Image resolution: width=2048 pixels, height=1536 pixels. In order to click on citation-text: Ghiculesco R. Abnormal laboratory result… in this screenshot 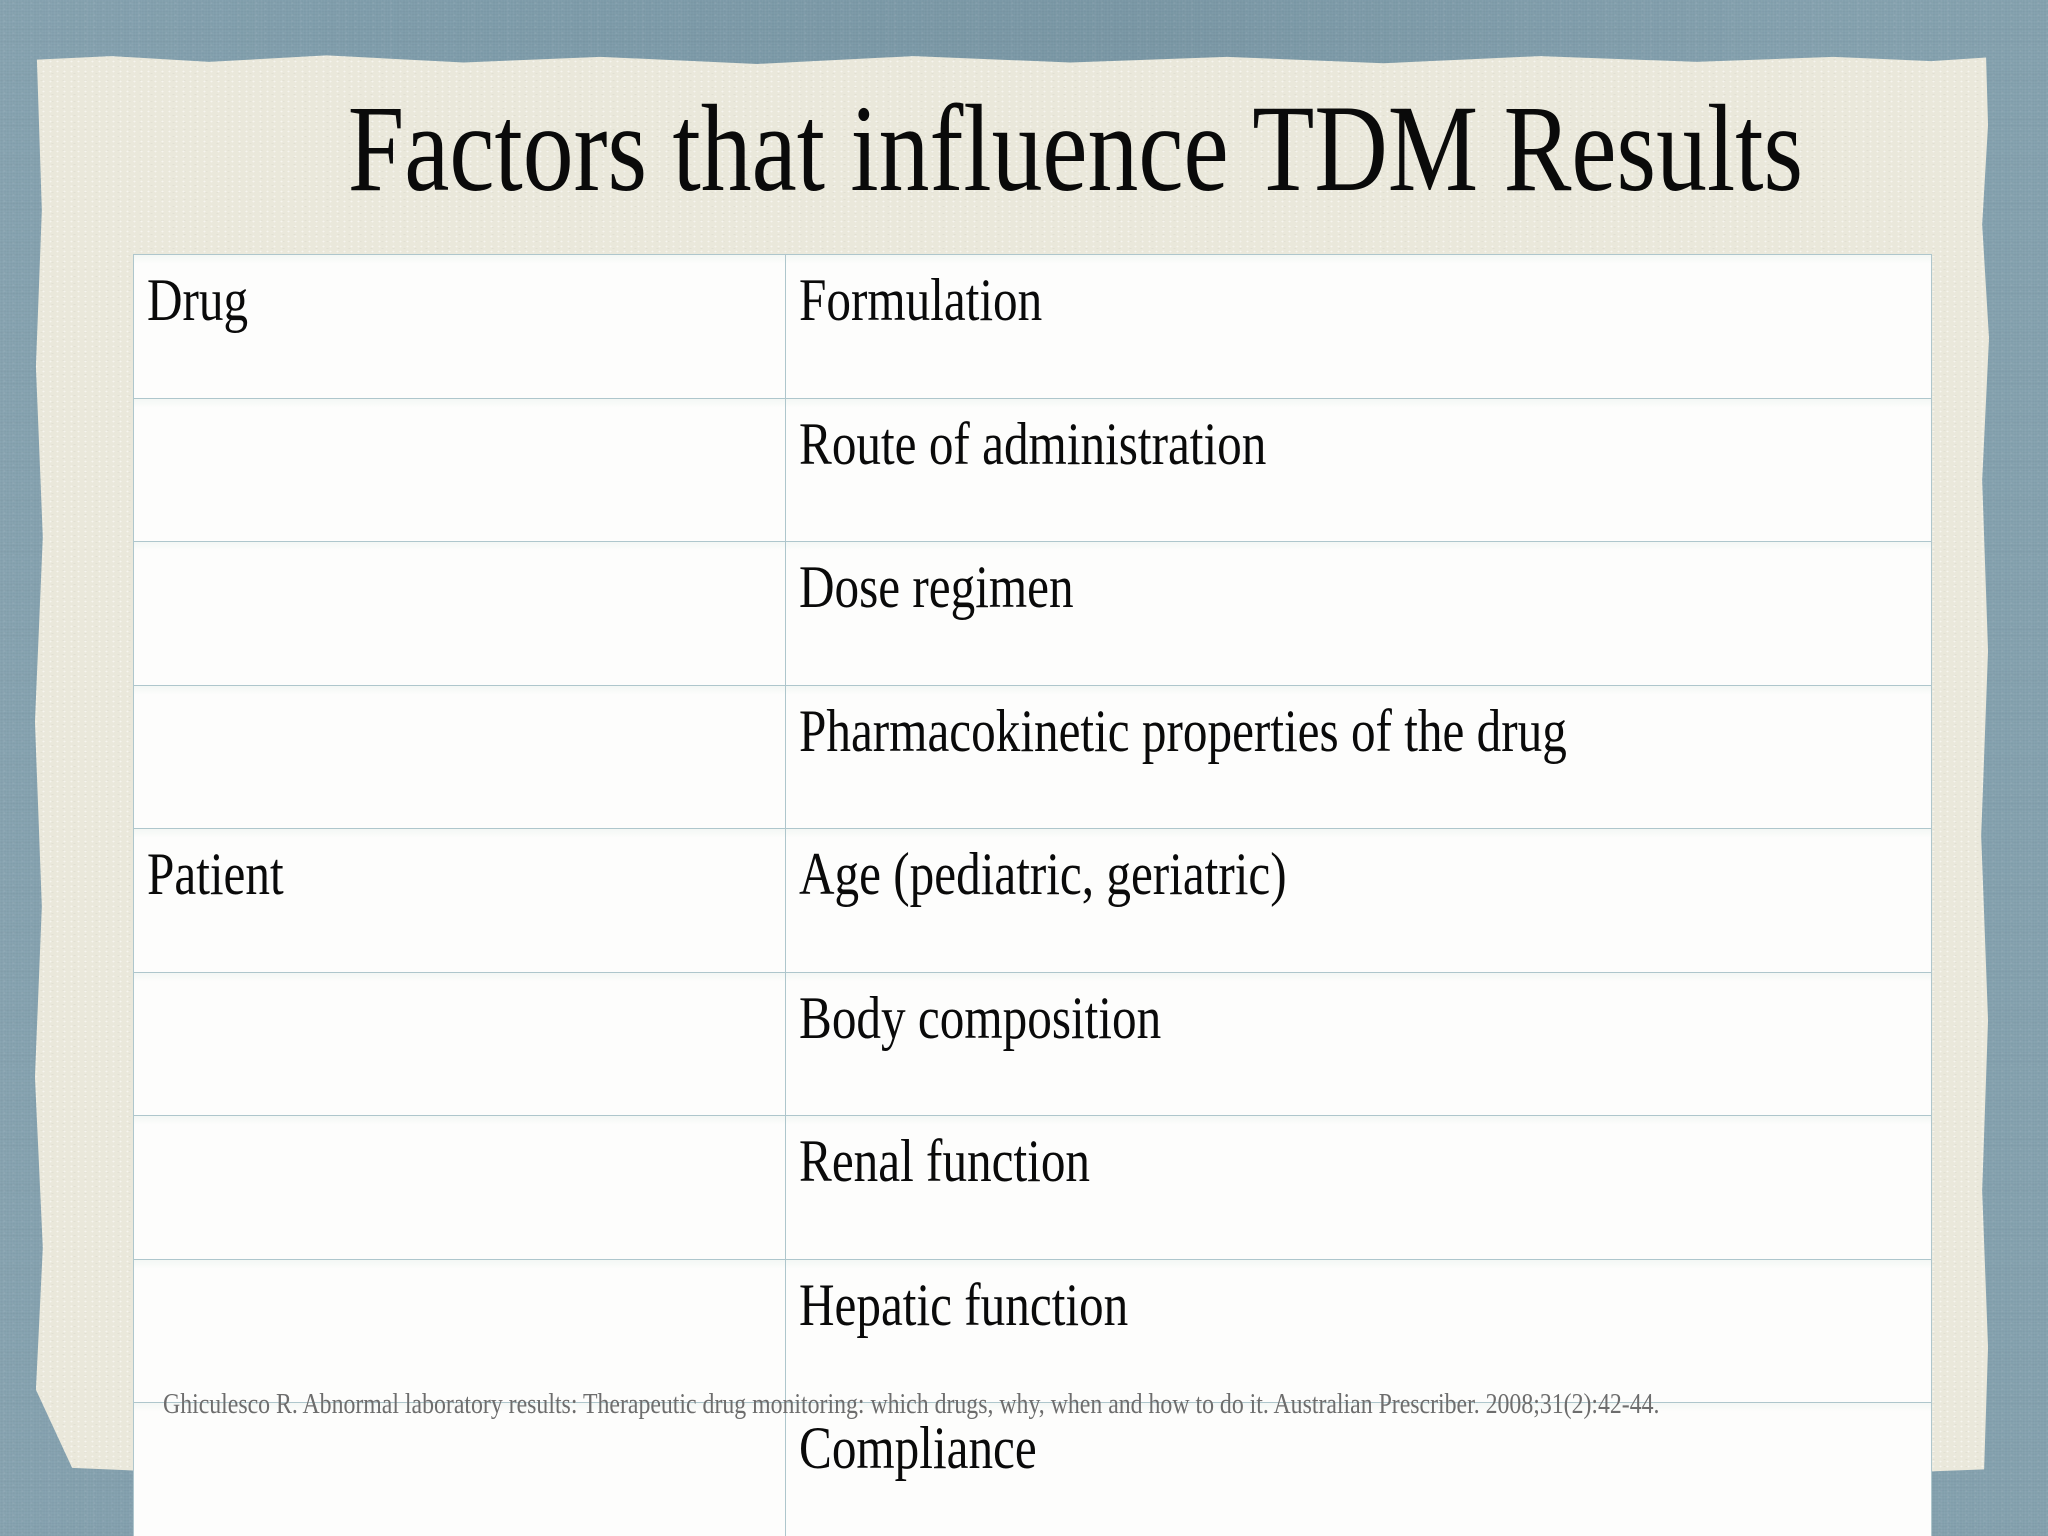, I will do `click(911, 1404)`.